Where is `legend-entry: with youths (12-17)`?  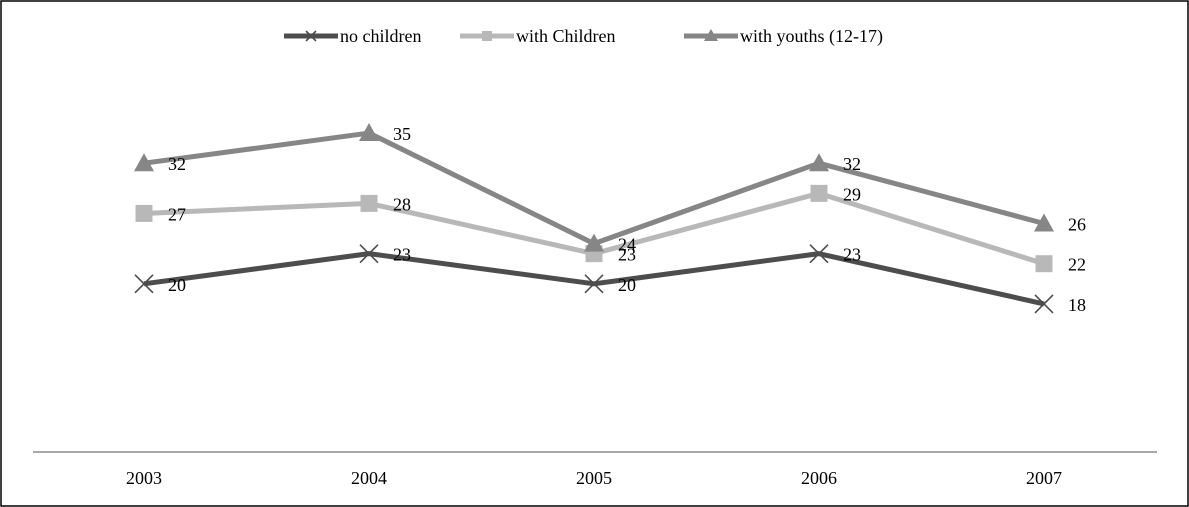
legend-entry: with youths (12-17) is located at coordinates (783, 36).